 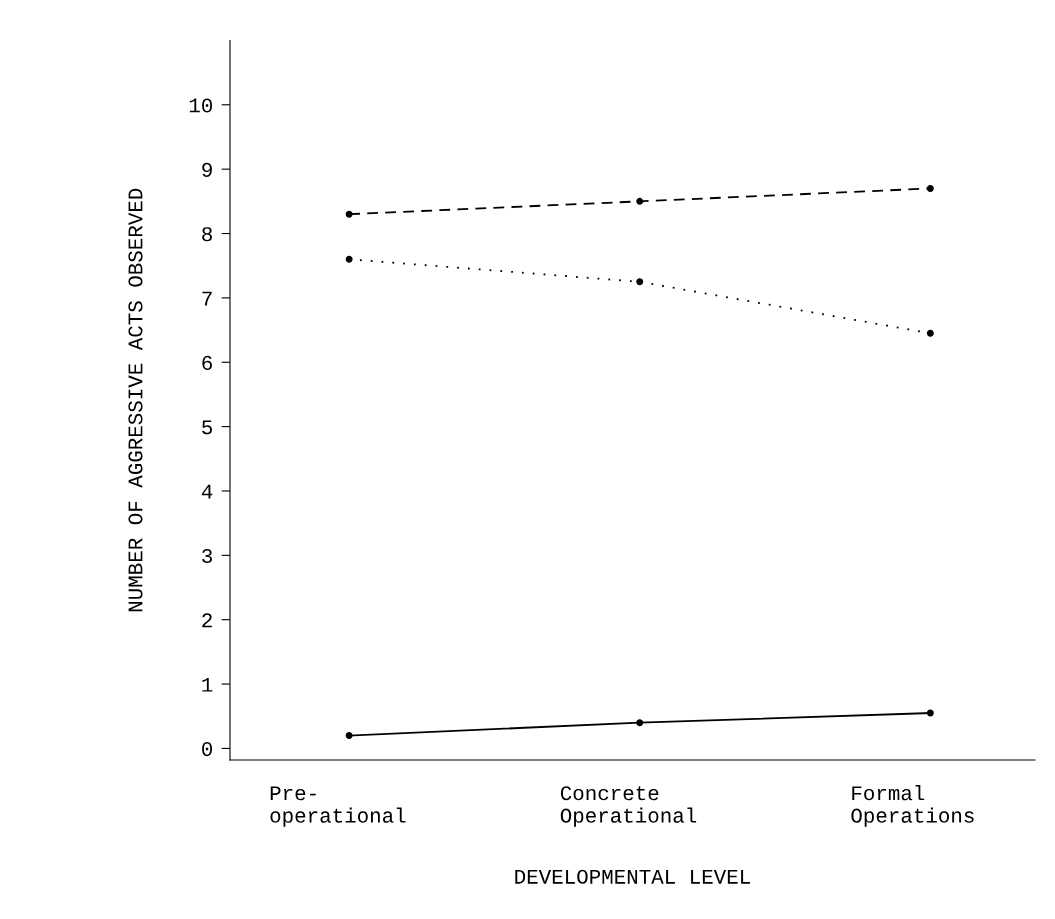 What do you see at coordinates (338, 806) in the screenshot?
I see `x-tick-label: Pre- operational` at bounding box center [338, 806].